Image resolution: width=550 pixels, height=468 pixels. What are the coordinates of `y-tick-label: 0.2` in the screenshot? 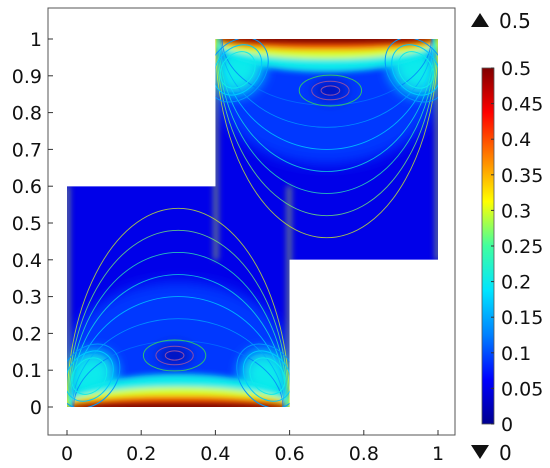 It's located at (27, 334).